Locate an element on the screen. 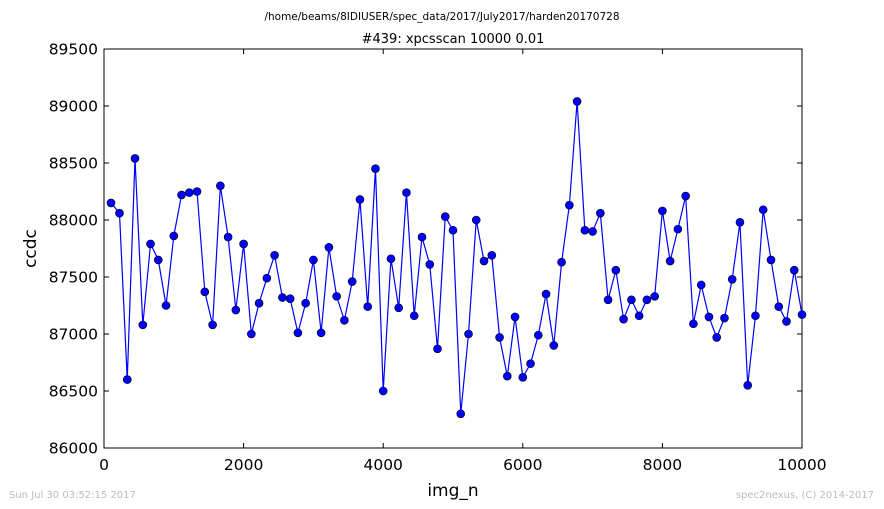 This screenshot has width=884, height=509. y-tick-label: 87000 is located at coordinates (73, 335).